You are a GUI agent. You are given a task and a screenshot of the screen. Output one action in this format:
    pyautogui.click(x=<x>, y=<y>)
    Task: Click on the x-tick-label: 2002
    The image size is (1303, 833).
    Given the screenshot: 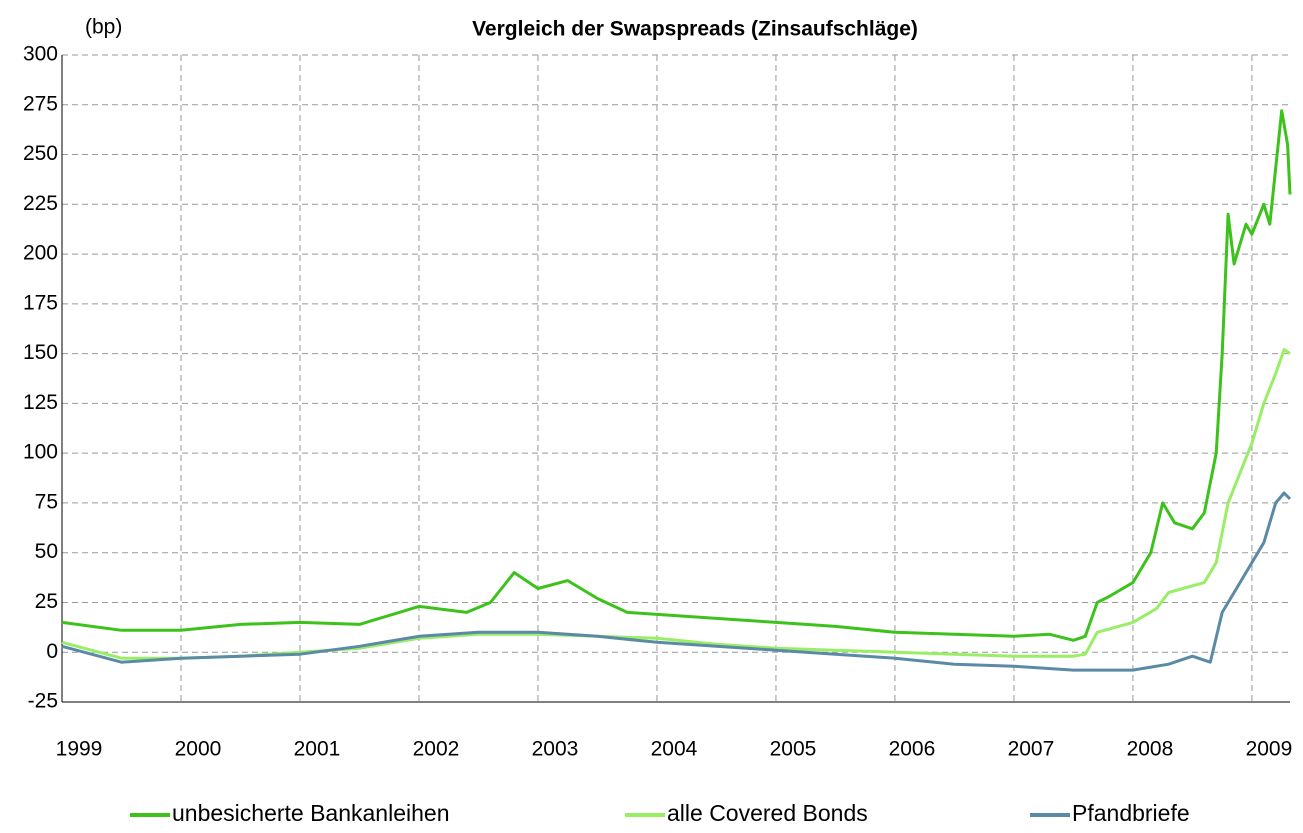 What is the action you would take?
    pyautogui.click(x=436, y=749)
    